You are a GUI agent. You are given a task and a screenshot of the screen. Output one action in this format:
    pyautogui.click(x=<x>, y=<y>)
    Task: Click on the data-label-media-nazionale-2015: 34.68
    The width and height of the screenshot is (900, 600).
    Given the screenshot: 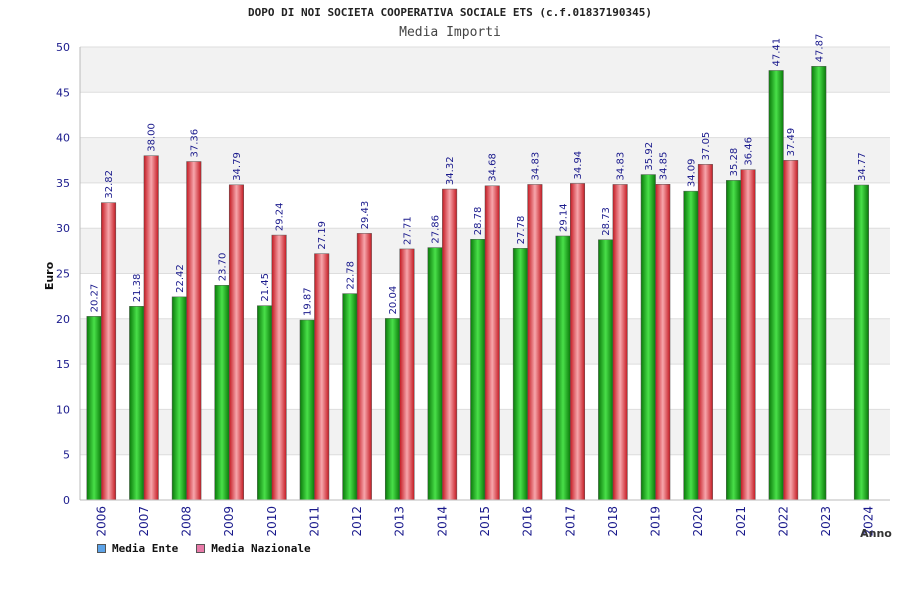 What is the action you would take?
    pyautogui.click(x=493, y=167)
    